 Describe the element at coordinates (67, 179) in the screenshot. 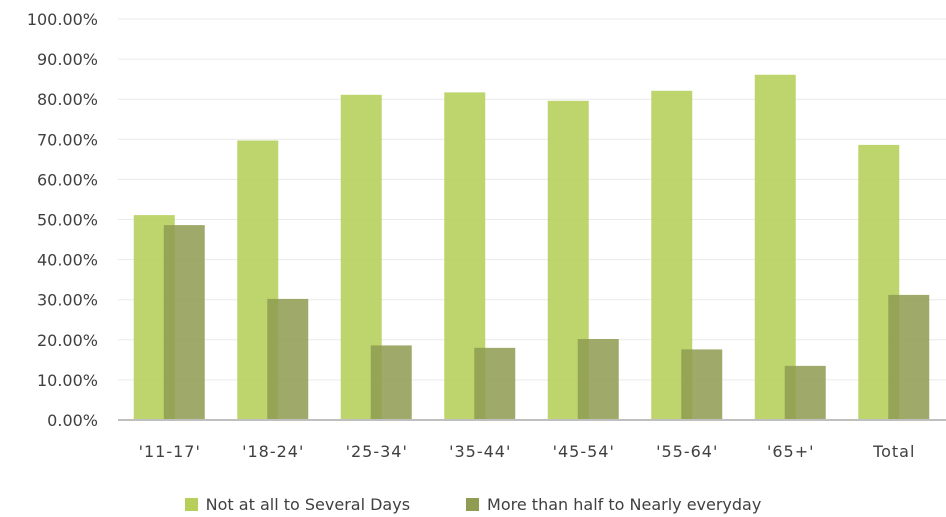

I see `y-tick-label: 60.00%` at that location.